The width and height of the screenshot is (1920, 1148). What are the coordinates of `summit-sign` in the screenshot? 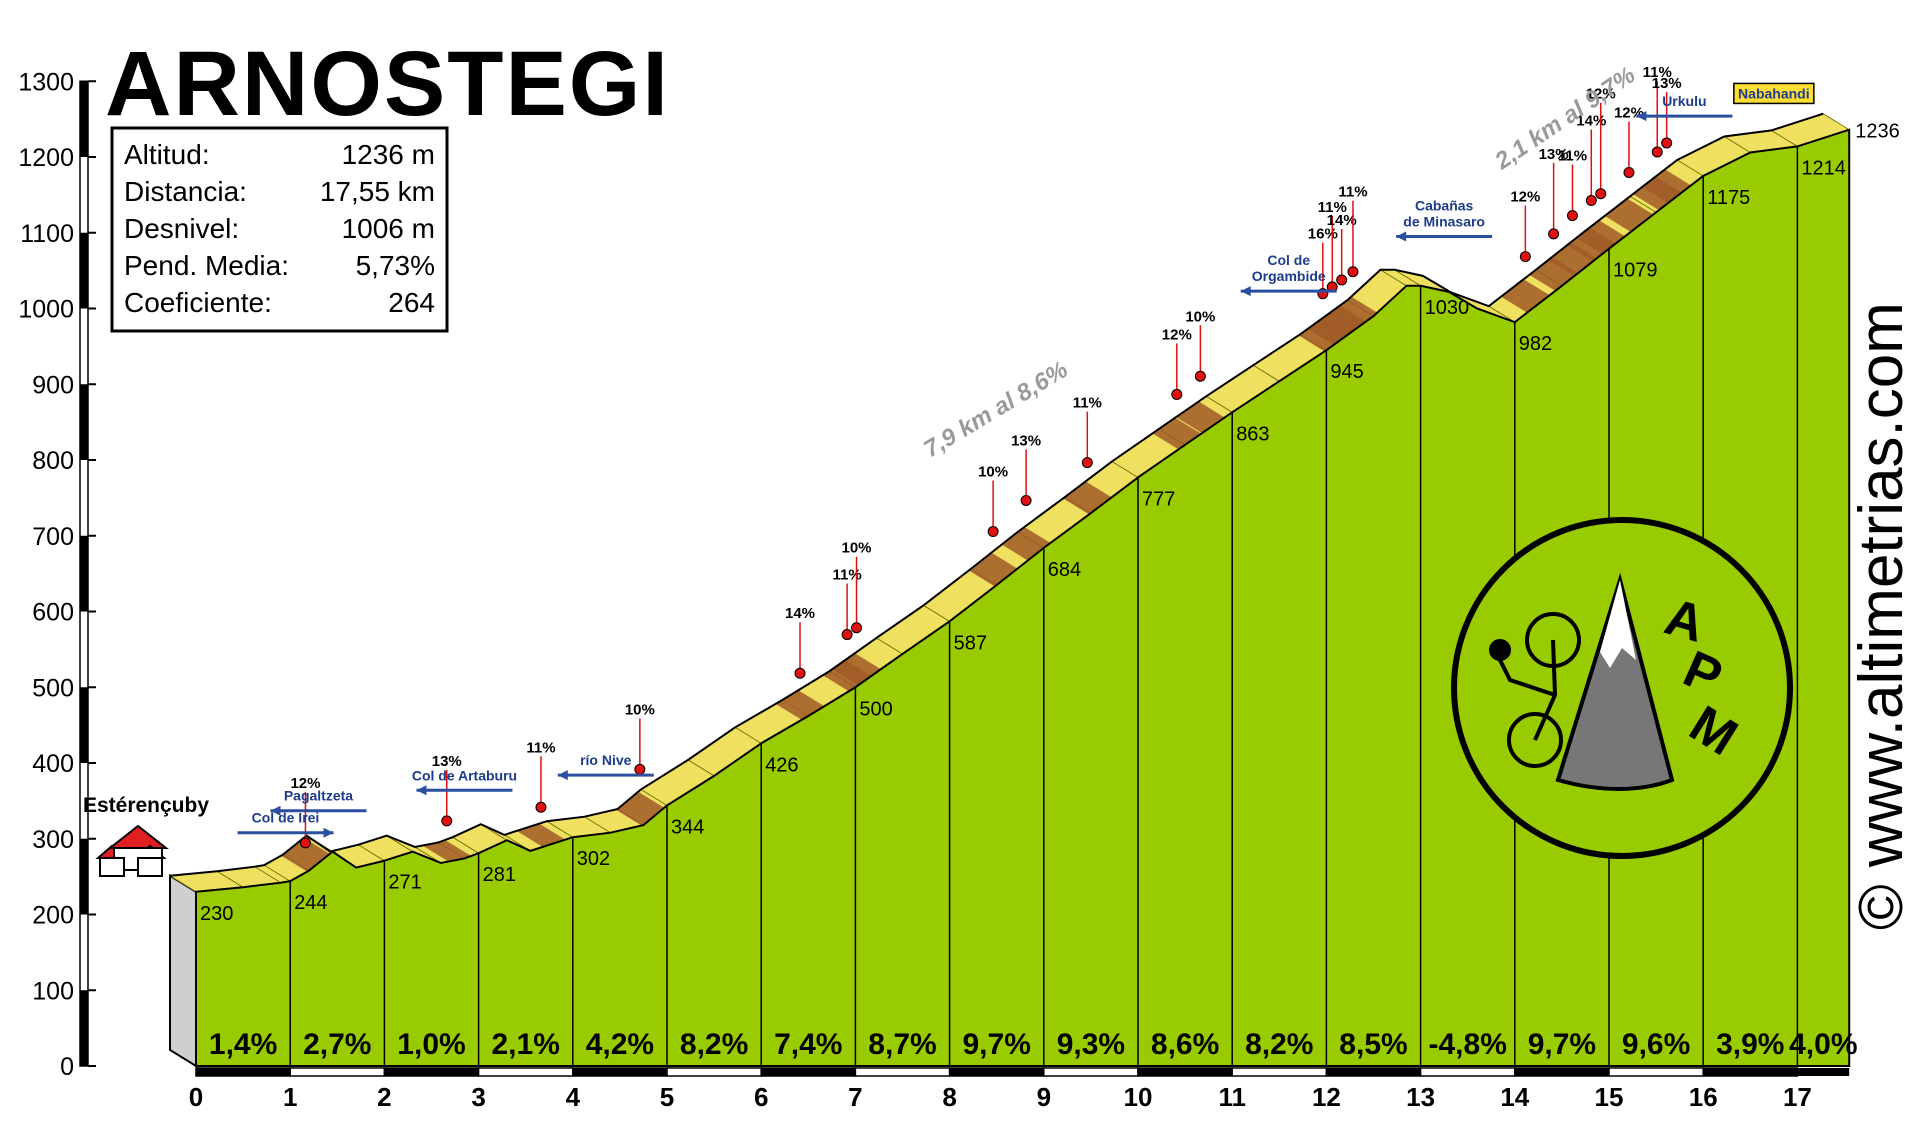 It's located at (1774, 93).